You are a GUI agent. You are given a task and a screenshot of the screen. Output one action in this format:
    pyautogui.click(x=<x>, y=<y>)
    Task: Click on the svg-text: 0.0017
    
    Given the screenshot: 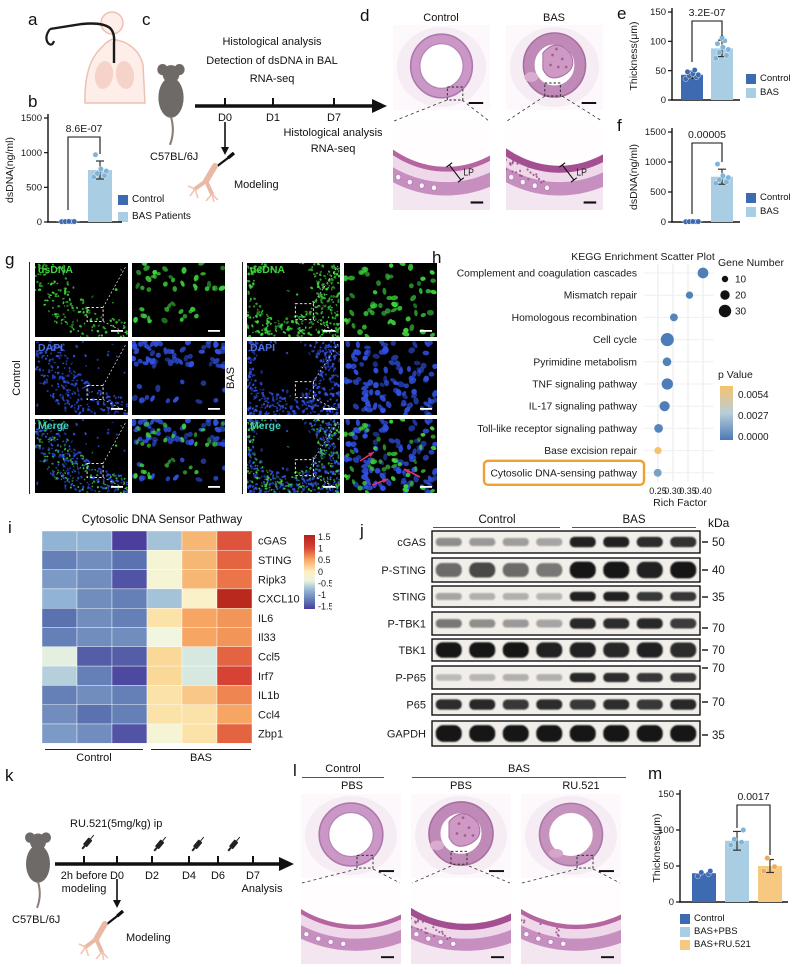 What is the action you would take?
    pyautogui.click(x=753, y=797)
    